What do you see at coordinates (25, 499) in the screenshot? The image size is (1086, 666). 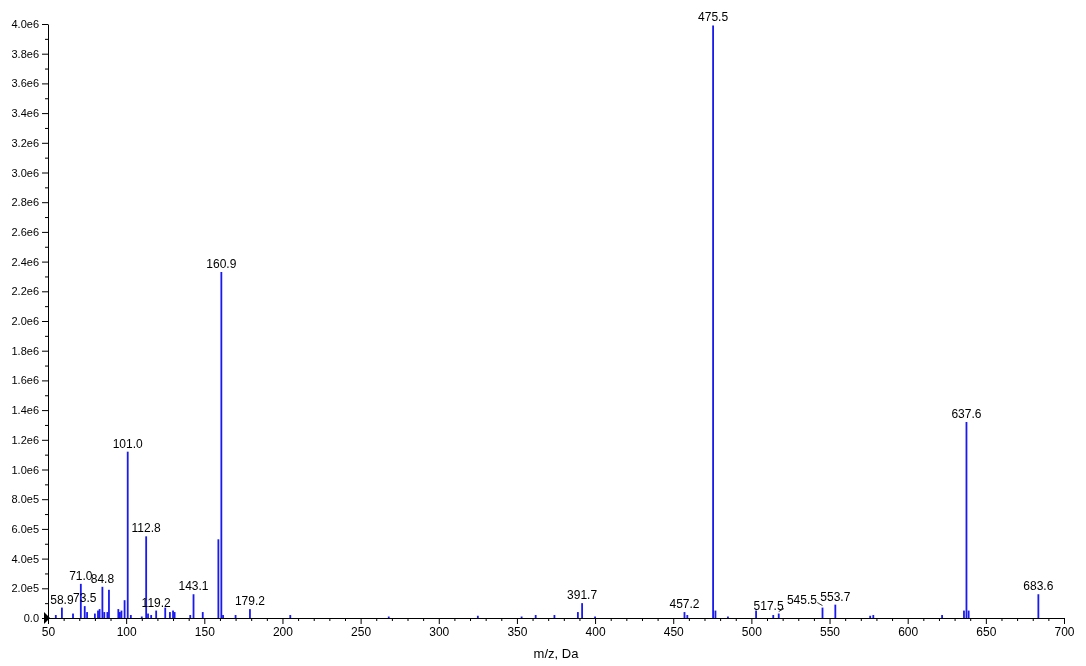 I see `y-tick-label: 8.0e5` at bounding box center [25, 499].